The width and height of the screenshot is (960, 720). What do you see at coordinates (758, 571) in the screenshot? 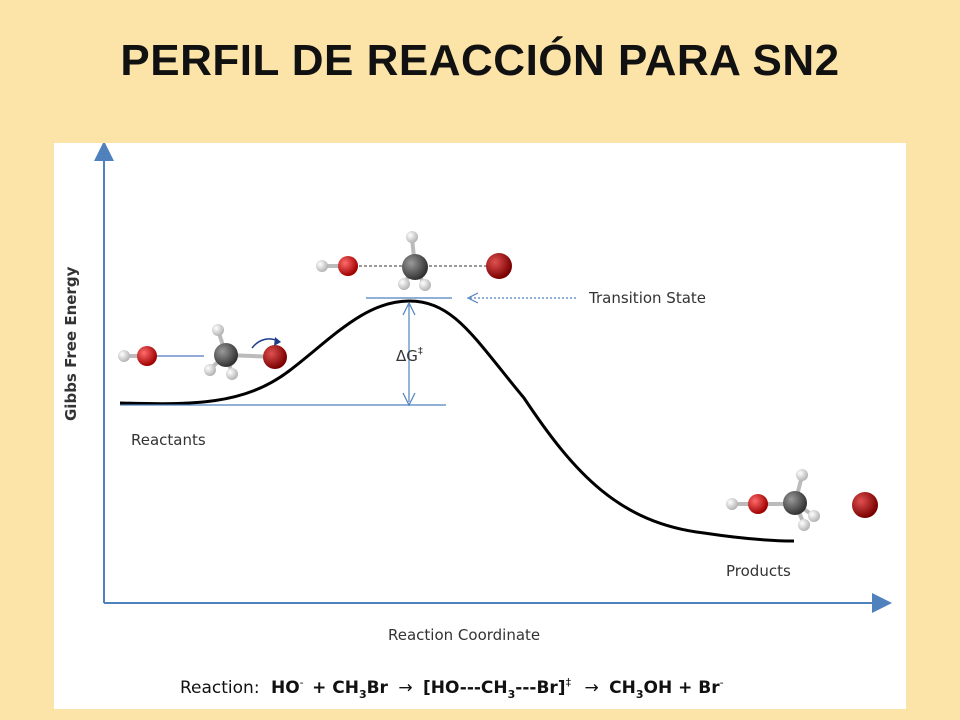
I see `products-label: Products` at bounding box center [758, 571].